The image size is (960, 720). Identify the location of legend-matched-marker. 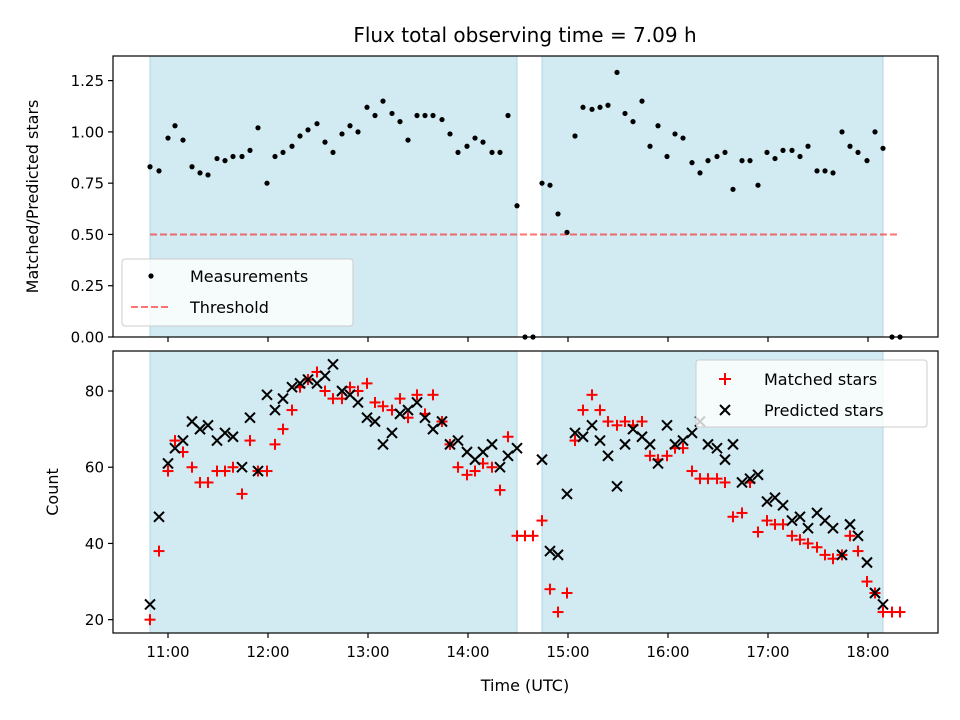
(725, 379).